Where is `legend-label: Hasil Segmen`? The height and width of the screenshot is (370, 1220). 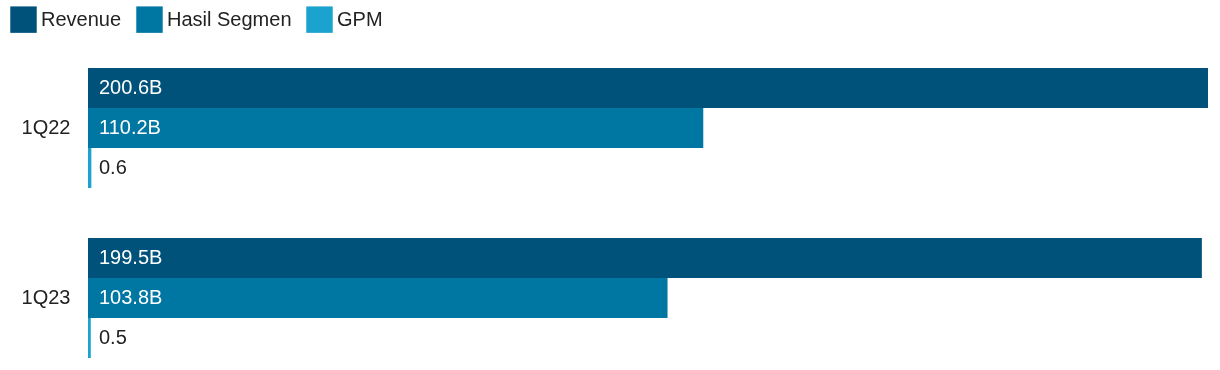
legend-label: Hasil Segmen is located at coordinates (229, 18).